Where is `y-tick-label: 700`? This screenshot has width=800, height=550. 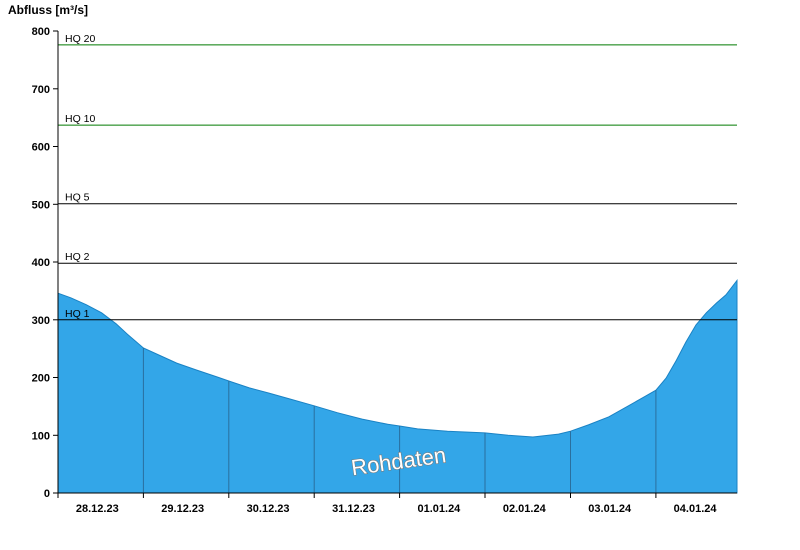 y-tick-label: 700 is located at coordinates (41, 90).